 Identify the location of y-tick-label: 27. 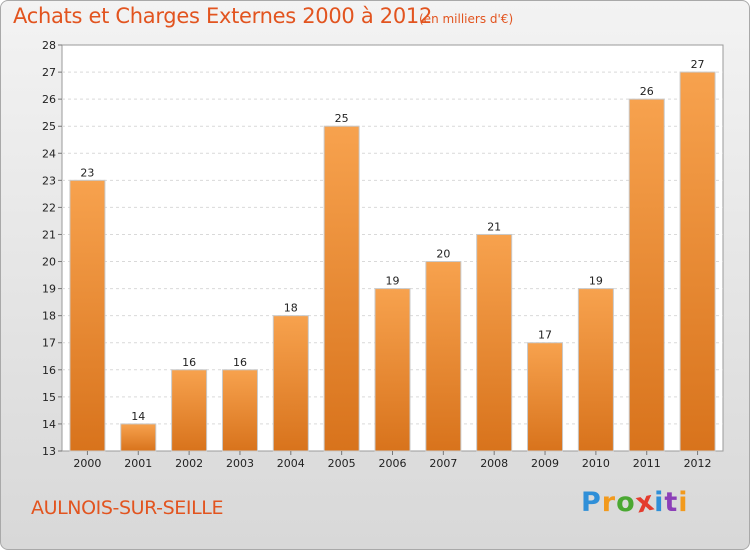
(49, 72).